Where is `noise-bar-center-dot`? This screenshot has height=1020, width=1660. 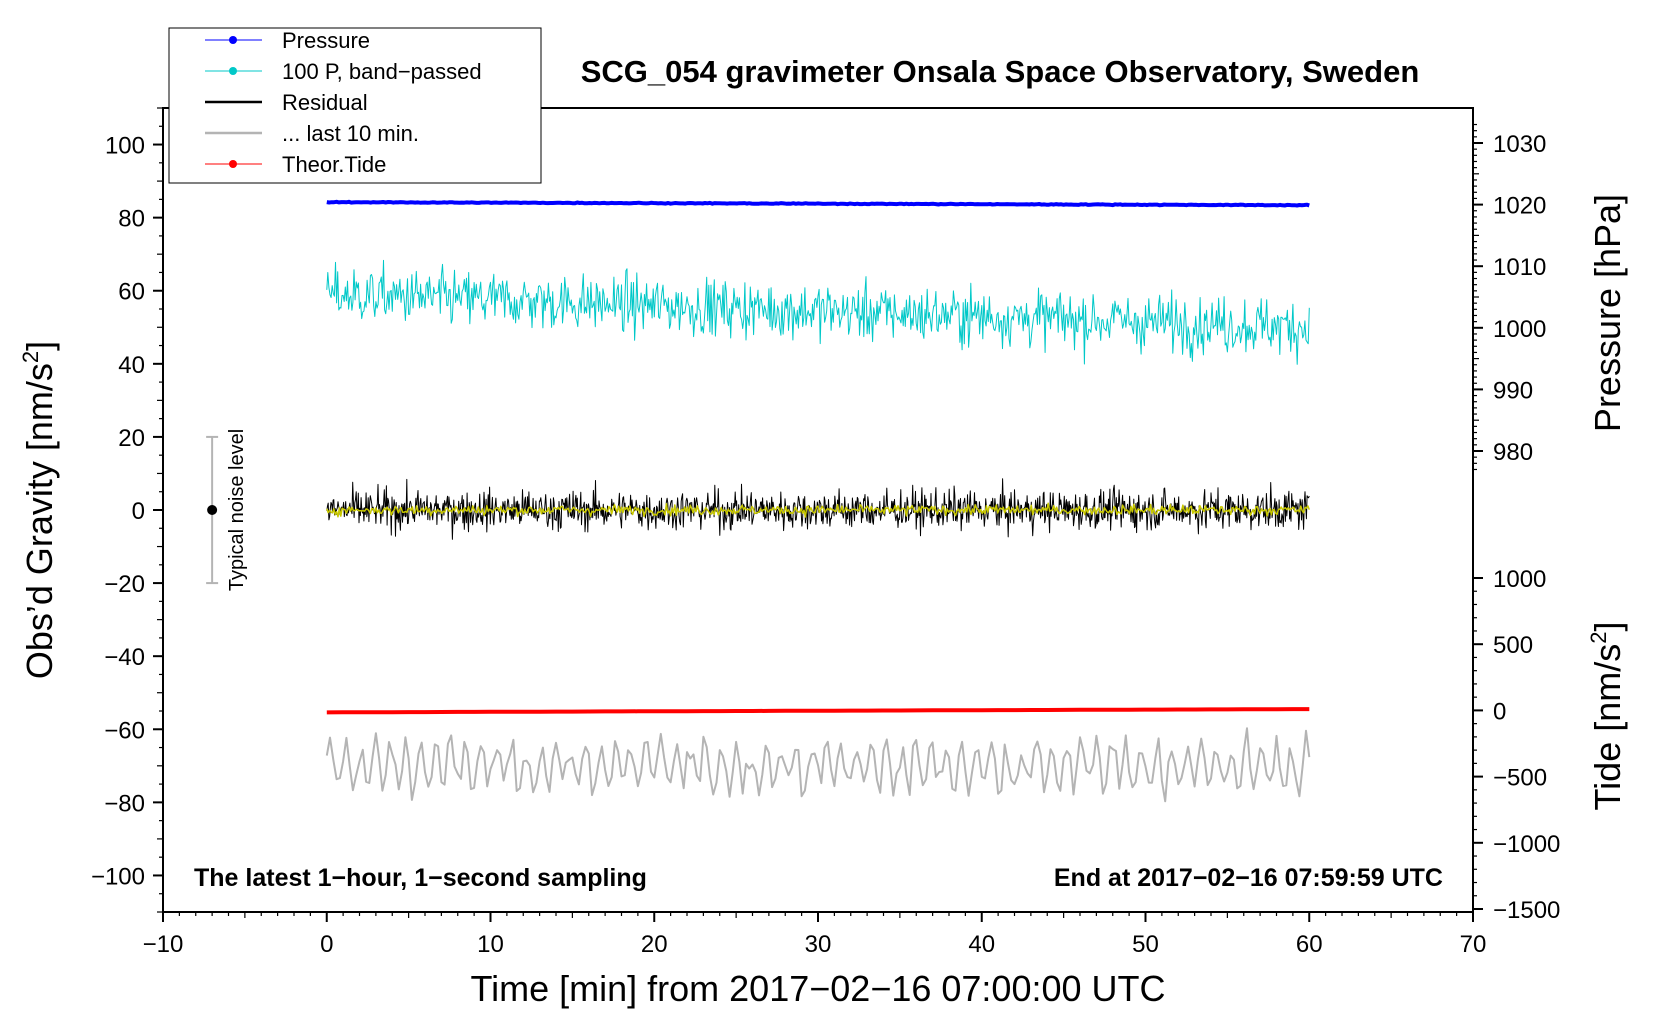
noise-bar-center-dot is located at coordinates (212, 510).